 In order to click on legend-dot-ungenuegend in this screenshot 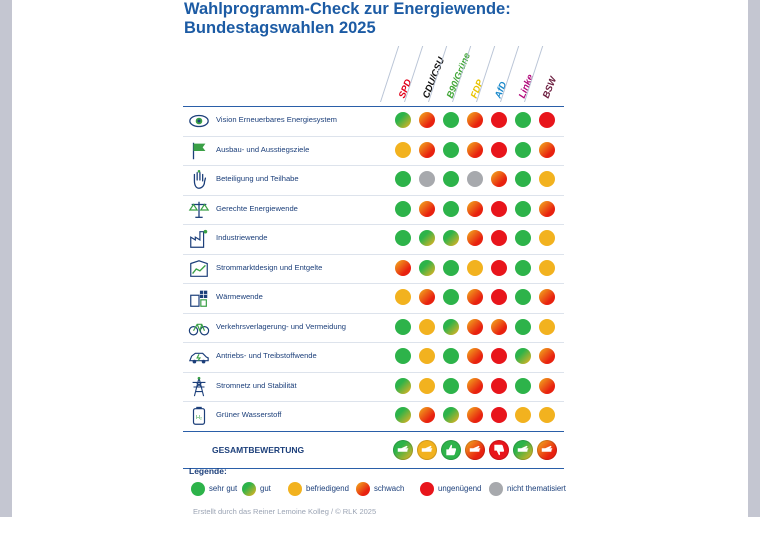, I will do `click(427, 489)`.